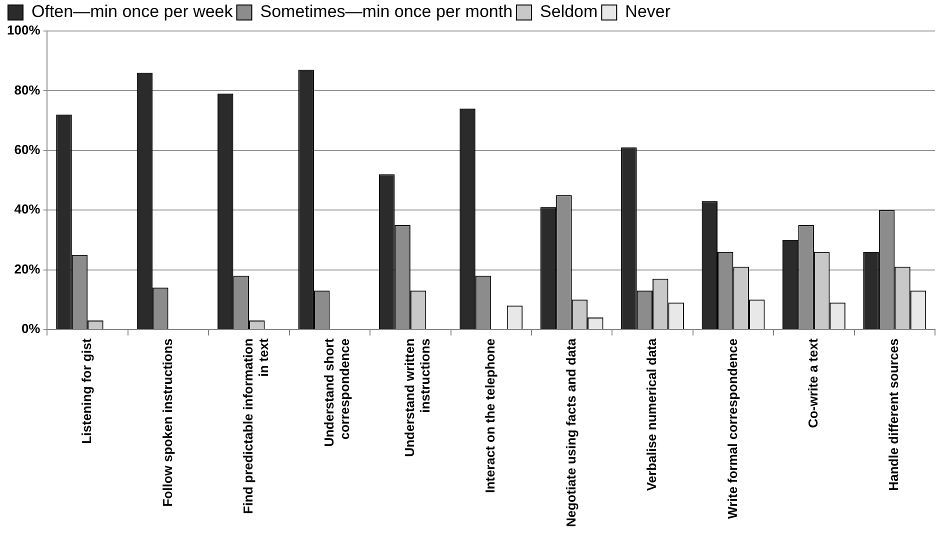 The height and width of the screenshot is (534, 945). I want to click on x-tick-label: Listening for gist, so click(86, 391).